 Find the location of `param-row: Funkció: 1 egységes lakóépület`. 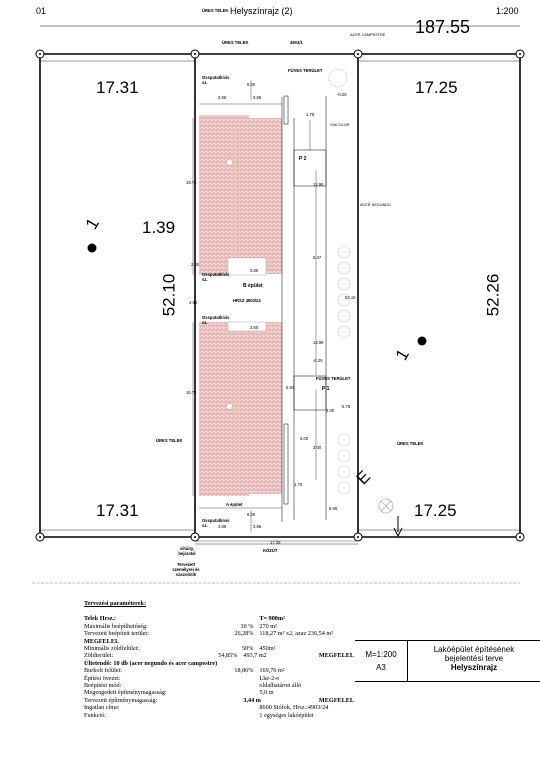

param-row: Funkció: 1 egységes lakóépület is located at coordinates (219, 715).